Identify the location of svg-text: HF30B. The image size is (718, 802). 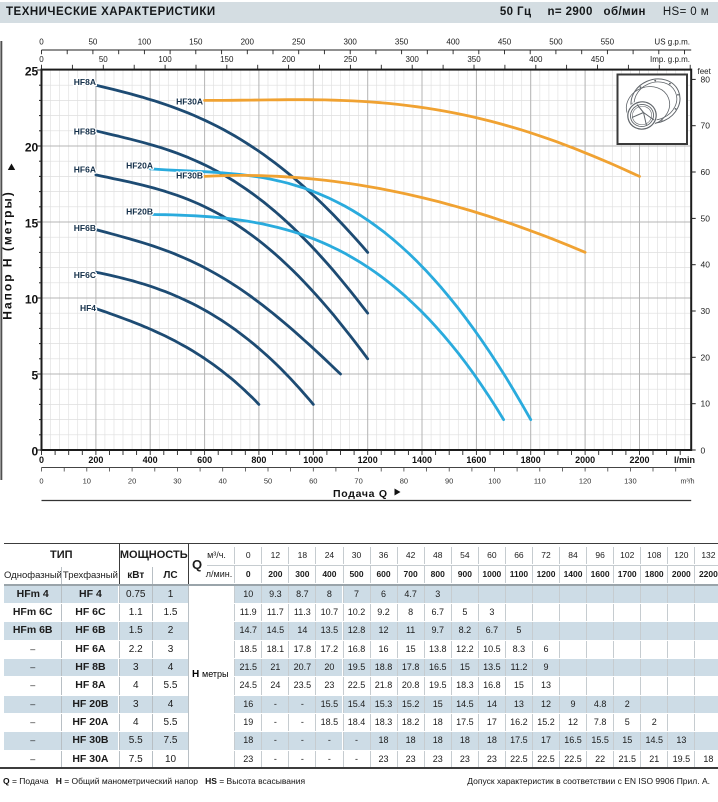
(189, 176).